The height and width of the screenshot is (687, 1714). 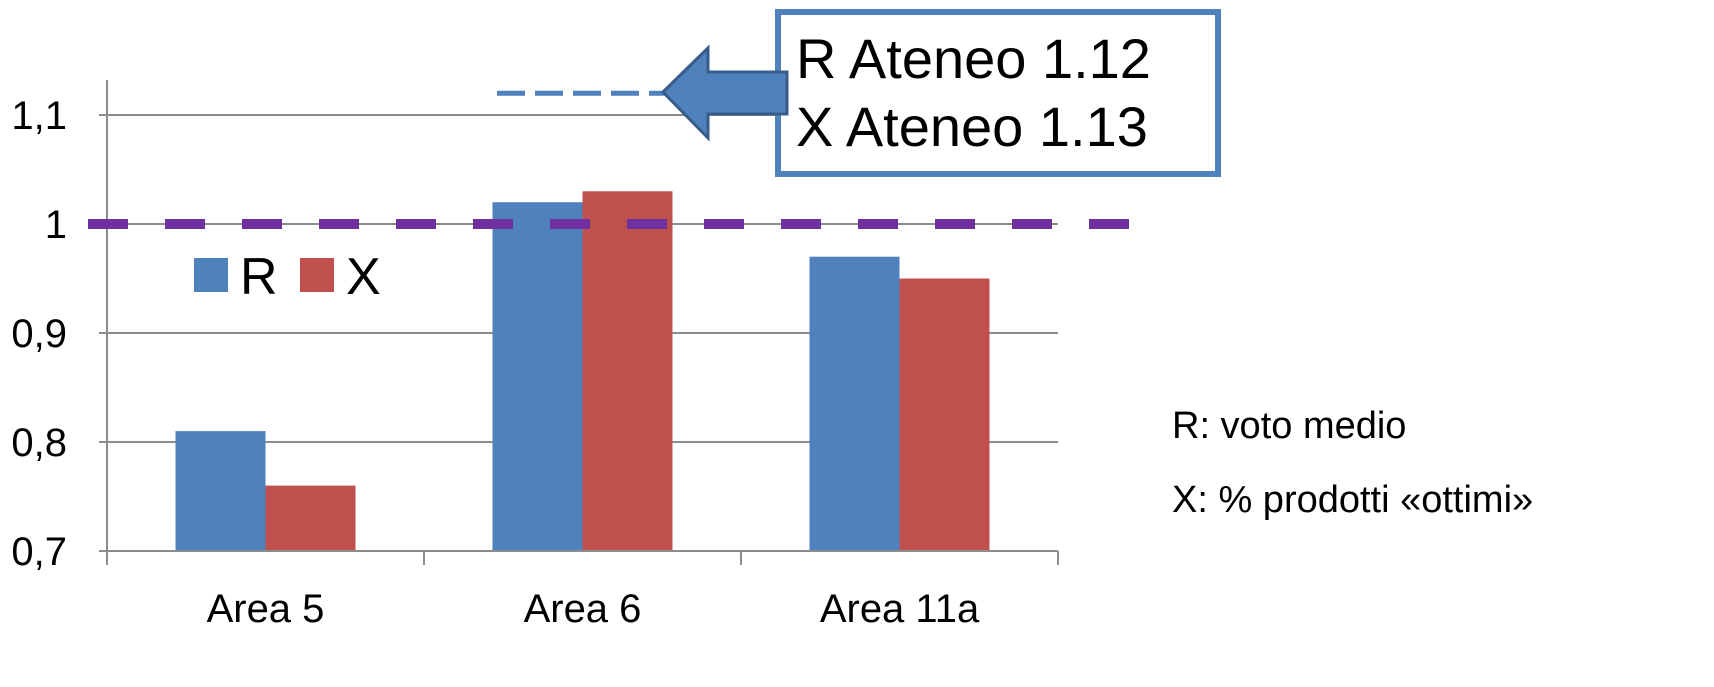 What do you see at coordinates (998, 93) in the screenshot?
I see `callout-box` at bounding box center [998, 93].